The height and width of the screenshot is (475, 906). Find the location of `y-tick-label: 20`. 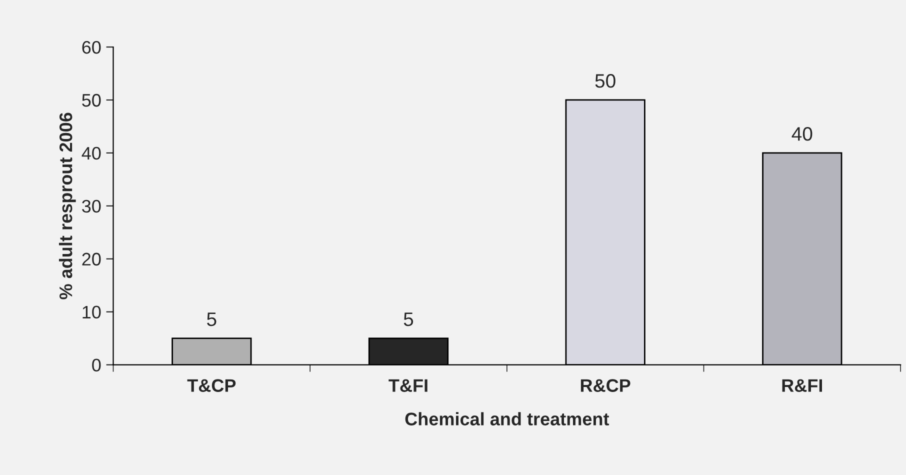

y-tick-label: 20 is located at coordinates (91, 259).